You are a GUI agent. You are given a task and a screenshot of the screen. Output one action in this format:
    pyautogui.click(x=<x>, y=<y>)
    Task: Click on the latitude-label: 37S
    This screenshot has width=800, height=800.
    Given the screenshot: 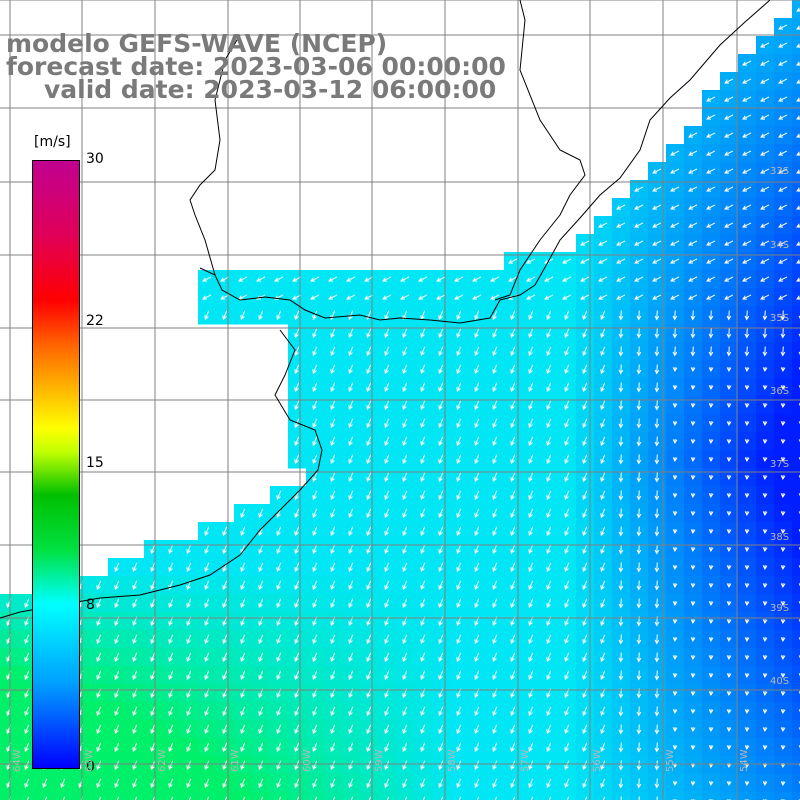 What is the action you would take?
    pyautogui.click(x=780, y=464)
    